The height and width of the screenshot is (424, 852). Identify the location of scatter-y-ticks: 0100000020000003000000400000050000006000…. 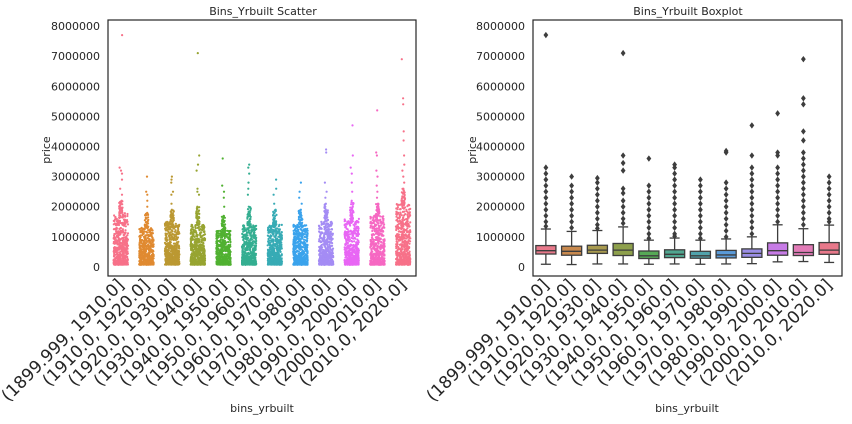
(75, 147).